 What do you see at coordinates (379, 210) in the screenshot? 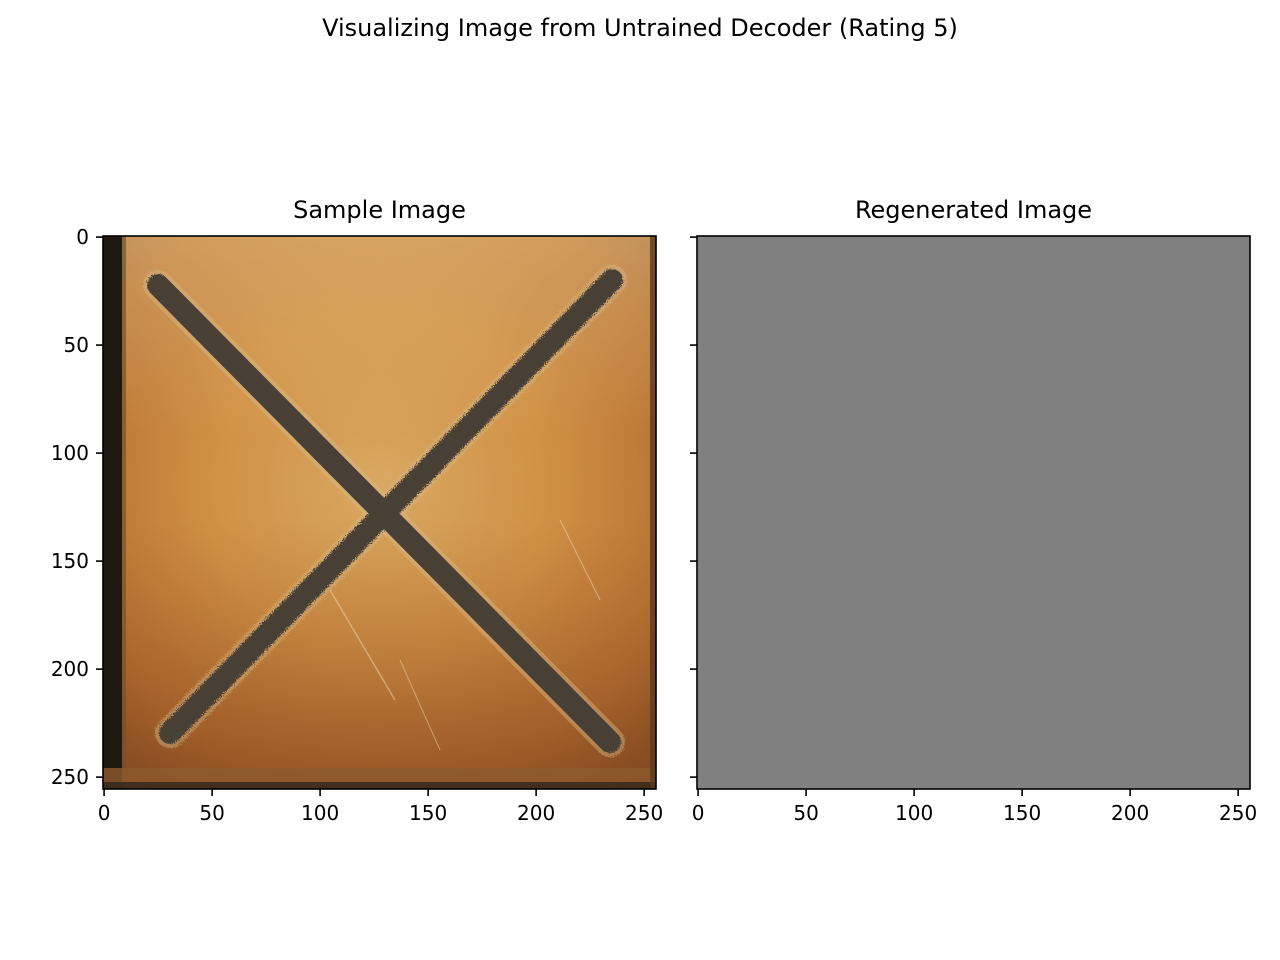
I see `sample-image-title: Sample Image` at bounding box center [379, 210].